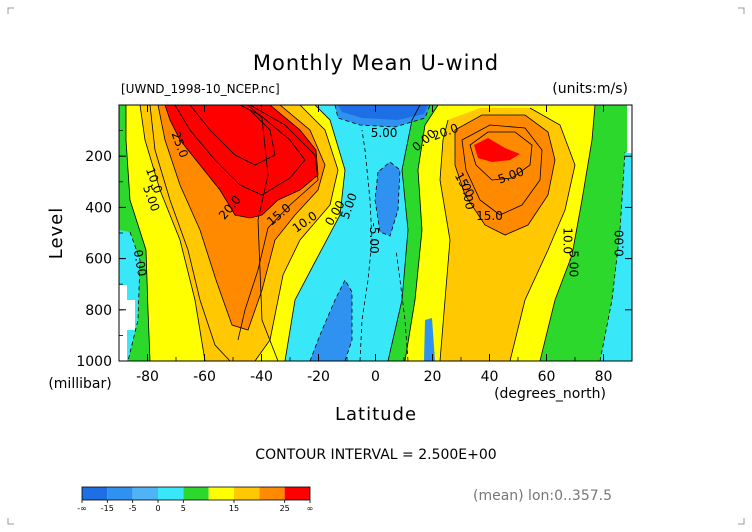 Image resolution: width=752 pixels, height=532 pixels. Describe the element at coordinates (375, 377) in the screenshot. I see `x-tick-label: 0` at that location.